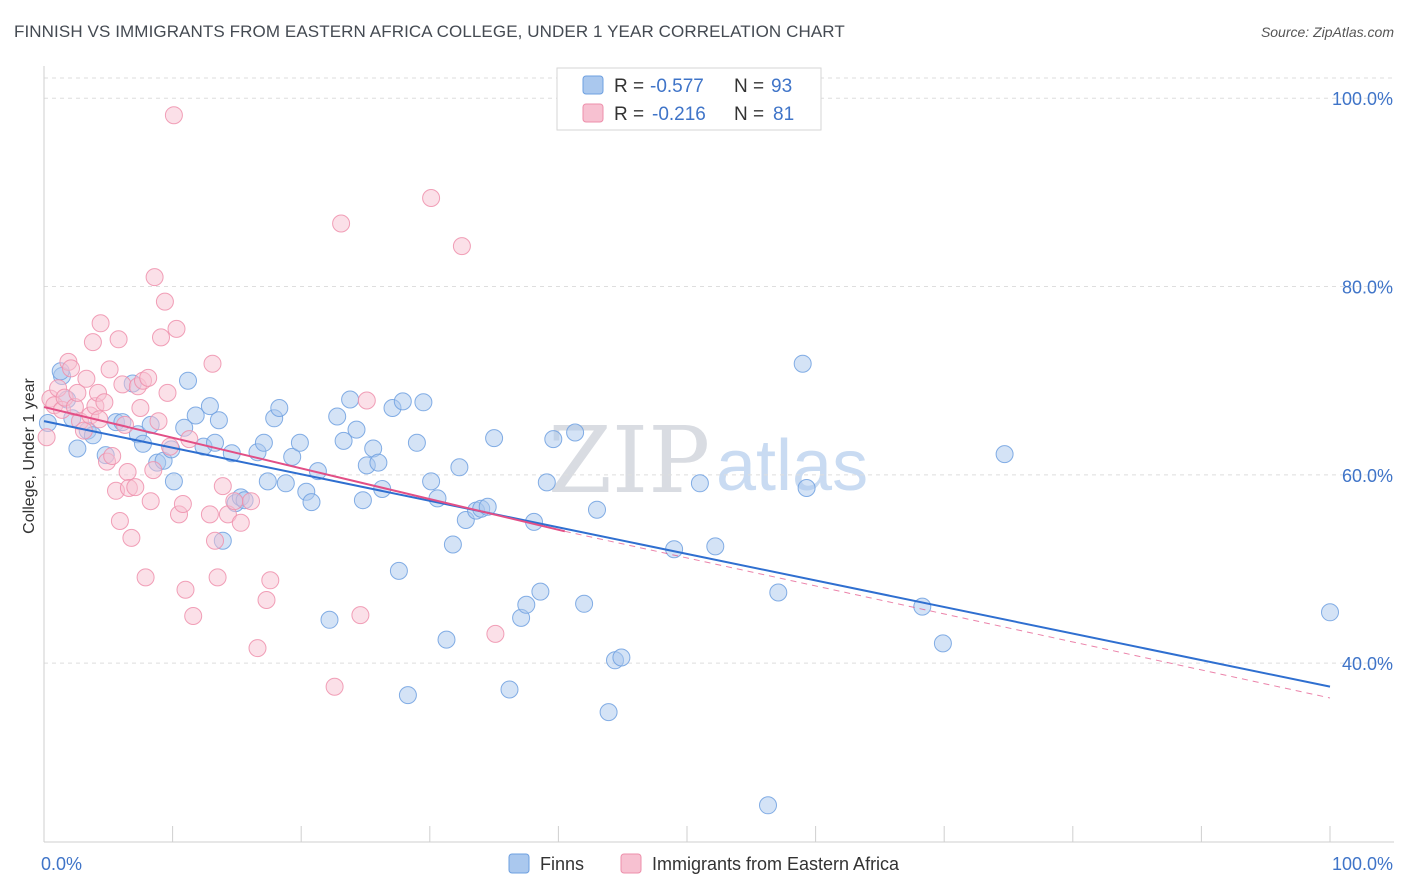 This screenshot has height=892, width=1406. What do you see at coordinates (1362, 381) in the screenshot?
I see `y-tick-labels: 40.0% 60.0% 80.0% 100.0%` at bounding box center [1362, 381].